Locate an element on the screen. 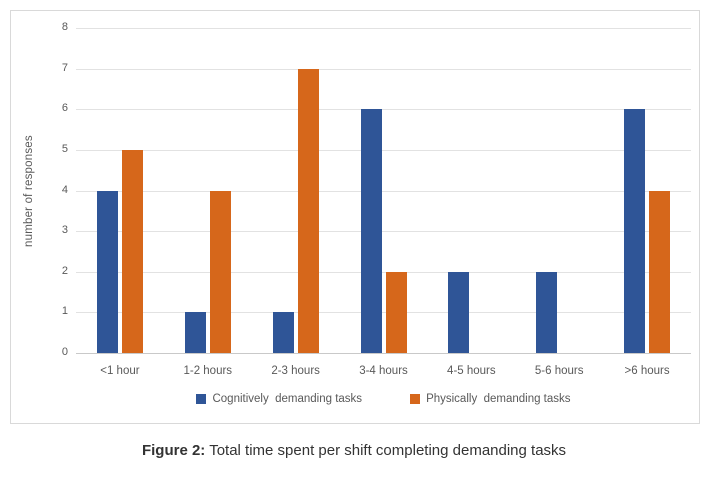 This screenshot has width=708, height=481. y-tick-label: 3 is located at coordinates (64, 230).